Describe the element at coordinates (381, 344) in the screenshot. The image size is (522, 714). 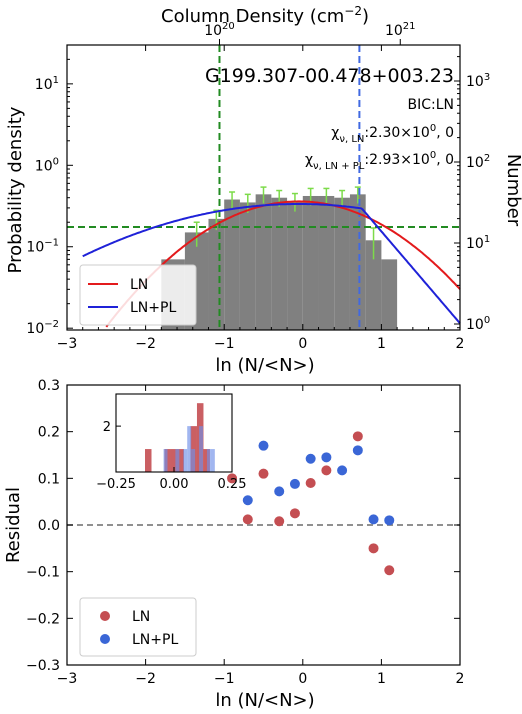
I see `x-tick-label: 1` at that location.